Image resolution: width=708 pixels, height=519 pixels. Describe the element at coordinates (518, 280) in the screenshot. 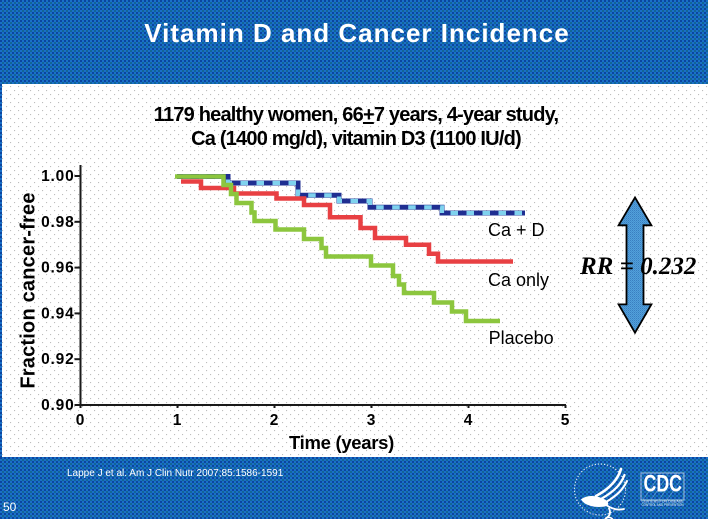

I see `svg-text: Ca only` at that location.